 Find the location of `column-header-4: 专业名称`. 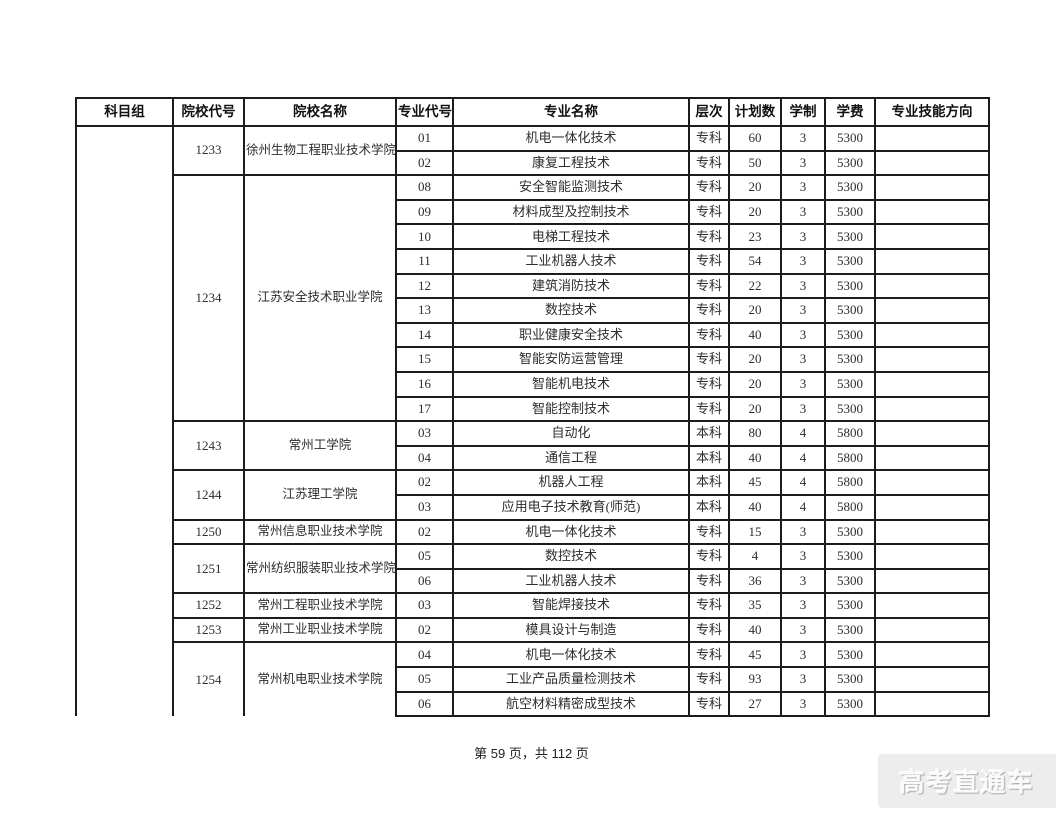

column-header-4: 专业名称 is located at coordinates (571, 112).